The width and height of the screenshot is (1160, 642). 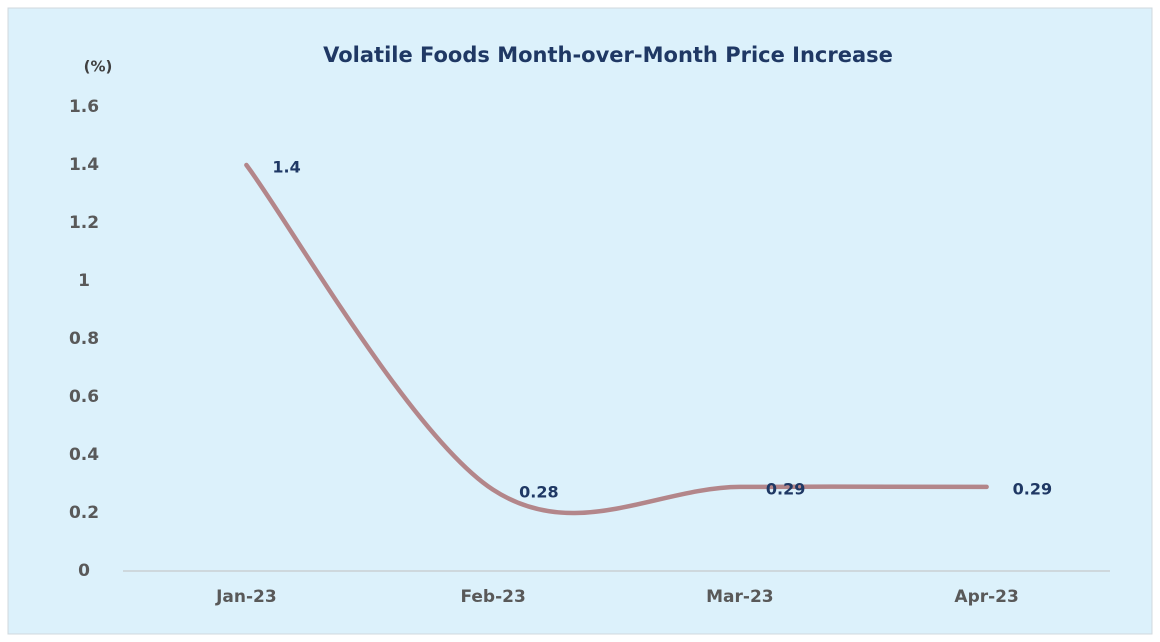 What do you see at coordinates (84, 339) in the screenshot?
I see `y-tick-label: 0.8` at bounding box center [84, 339].